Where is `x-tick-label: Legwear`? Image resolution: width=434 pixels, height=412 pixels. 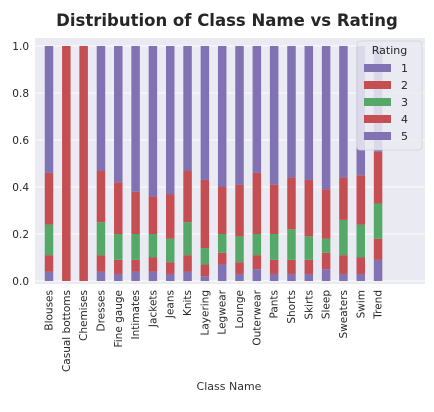 x-tick-label: Legwear is located at coordinates (223, 311).